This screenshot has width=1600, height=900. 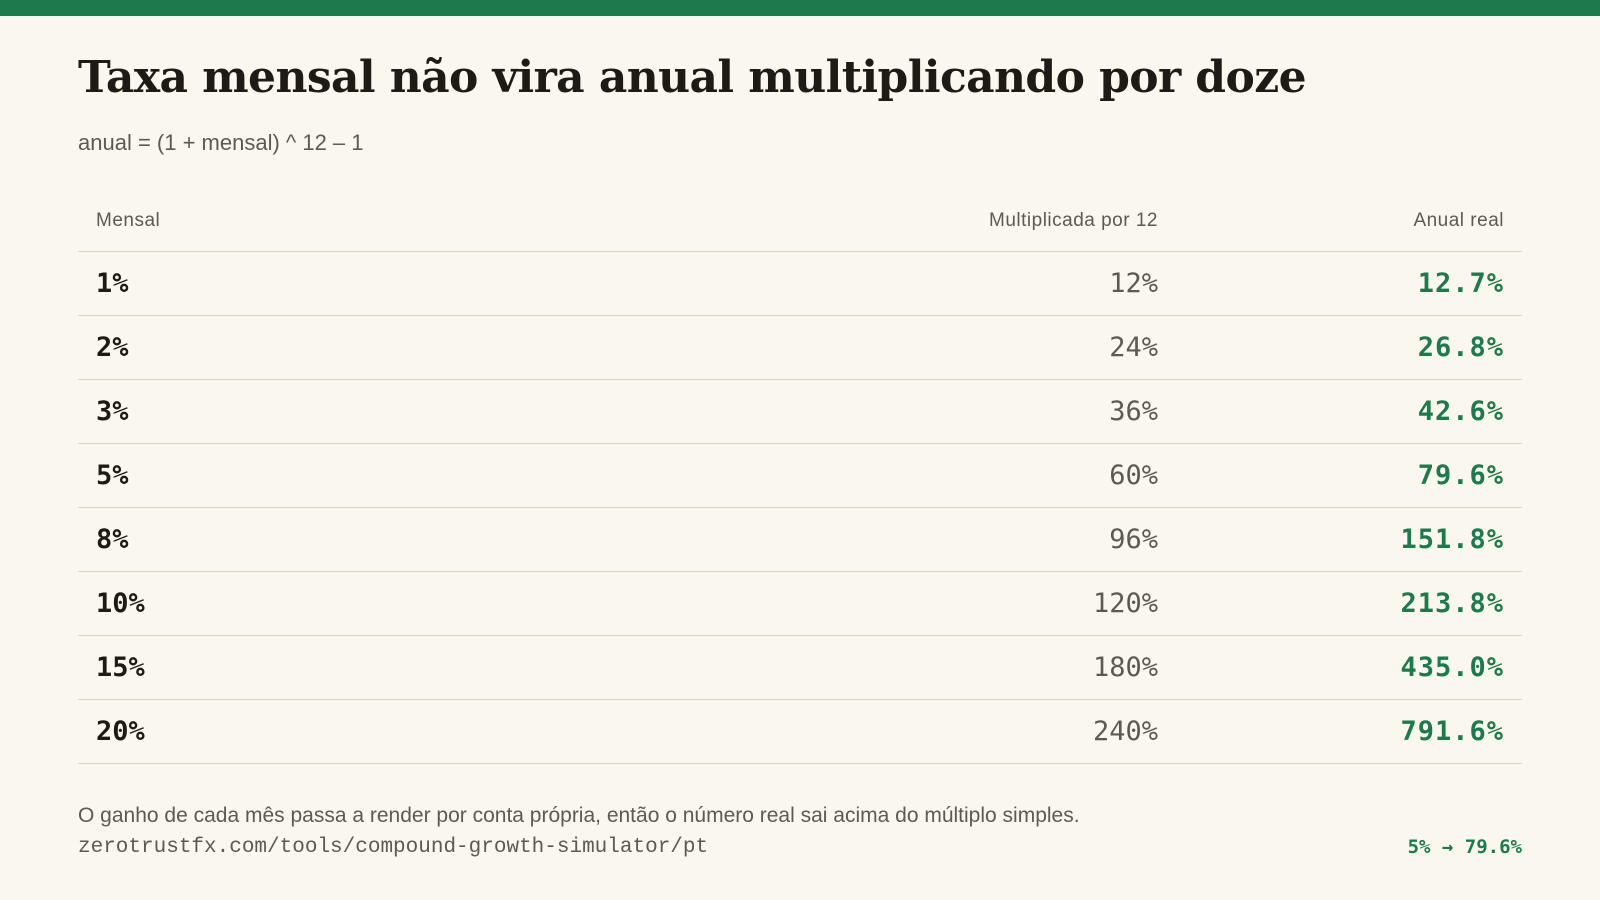 I want to click on real-annual-rate-cell: 791.6%, so click(x=1452, y=731).